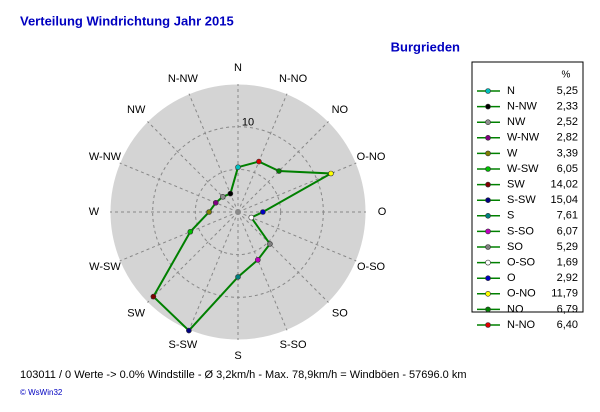 The image size is (600, 412). Describe the element at coordinates (238, 68) in the screenshot. I see `direction-label: N` at that location.